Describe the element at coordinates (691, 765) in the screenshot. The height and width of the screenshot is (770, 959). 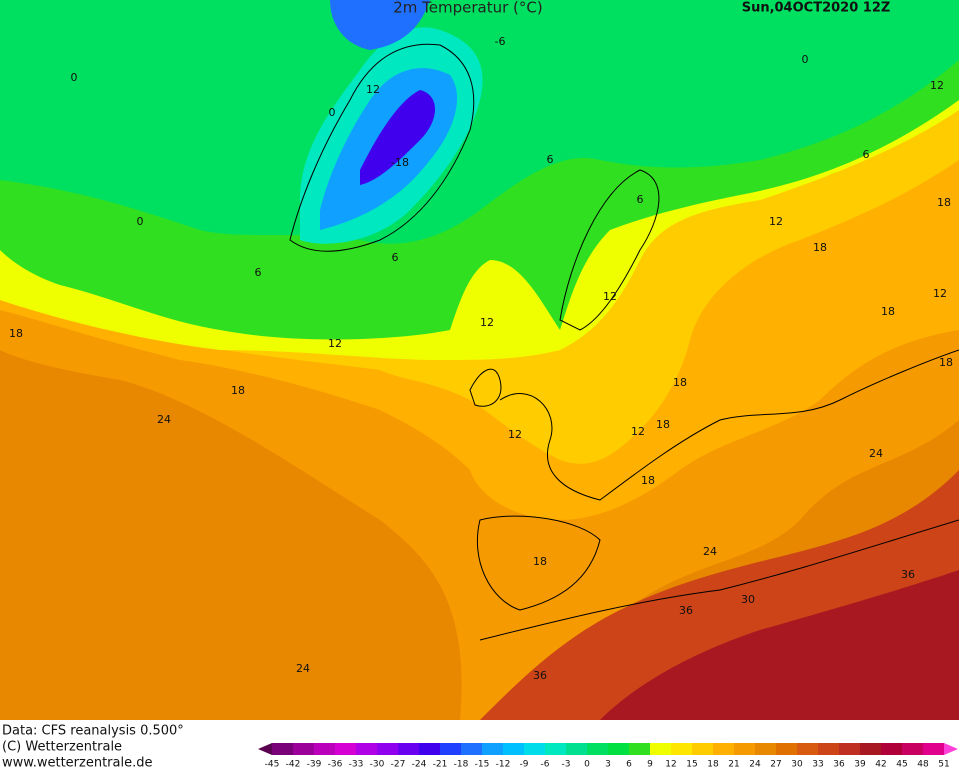
I see `colorbar-label: 15` at that location.